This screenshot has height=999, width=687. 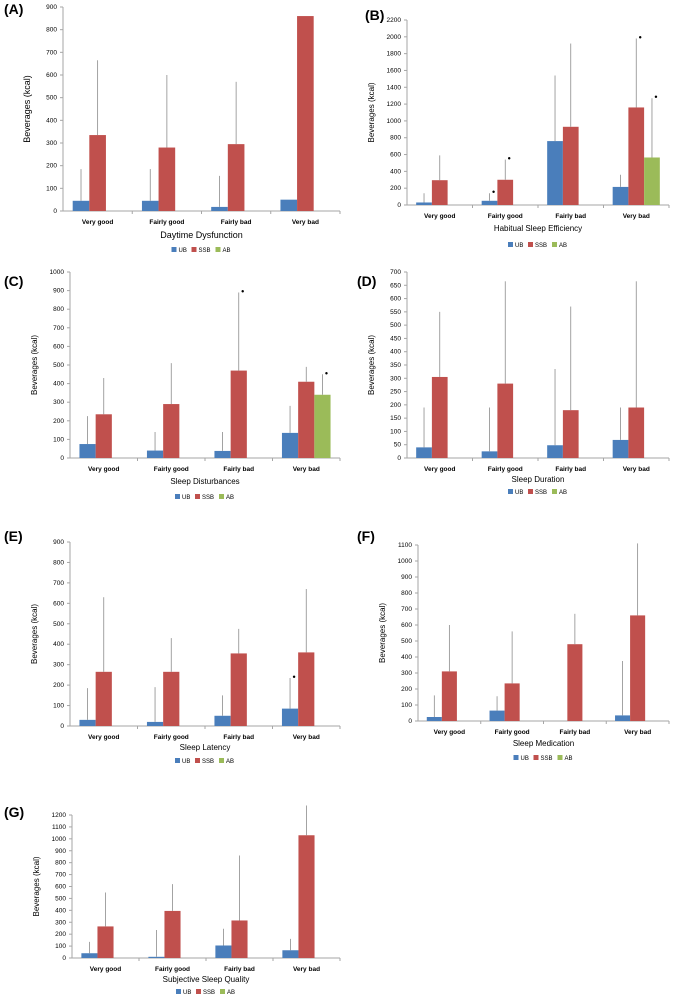 I want to click on y-tick-label: 100, so click(x=58, y=706).